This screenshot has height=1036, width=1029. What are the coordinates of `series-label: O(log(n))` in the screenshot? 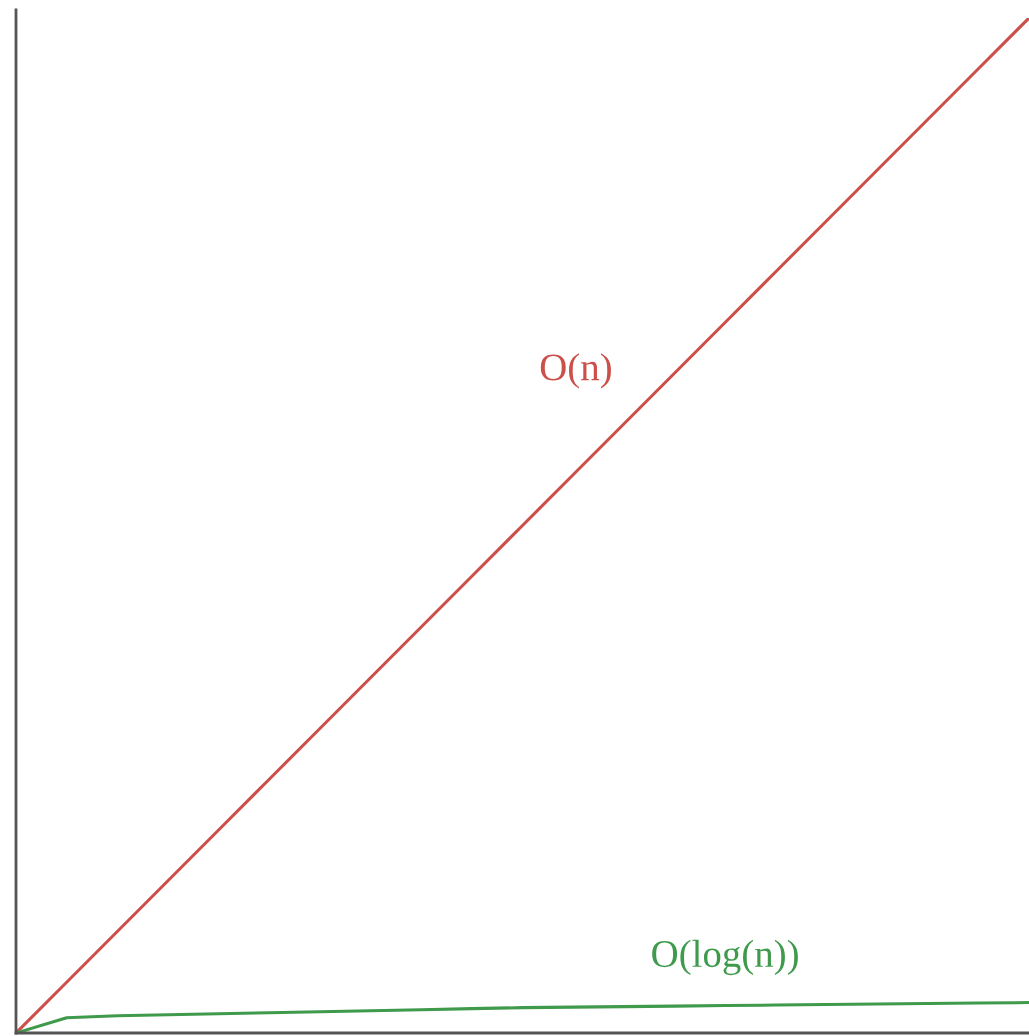 It's located at (725, 957).